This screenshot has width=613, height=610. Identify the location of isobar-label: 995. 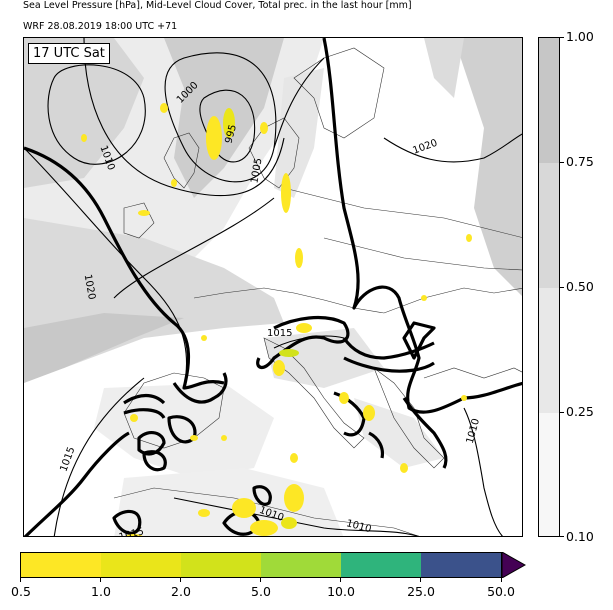
(232, 133).